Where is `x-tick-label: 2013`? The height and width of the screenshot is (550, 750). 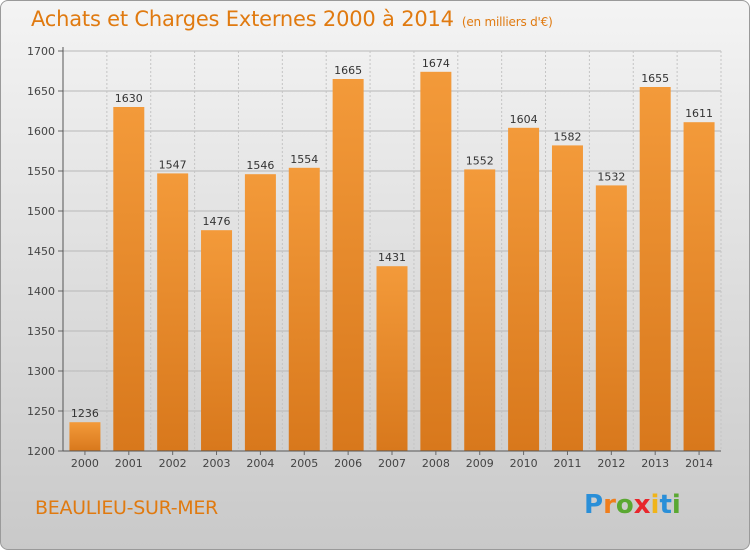 x-tick-label: 2013 is located at coordinates (655, 463).